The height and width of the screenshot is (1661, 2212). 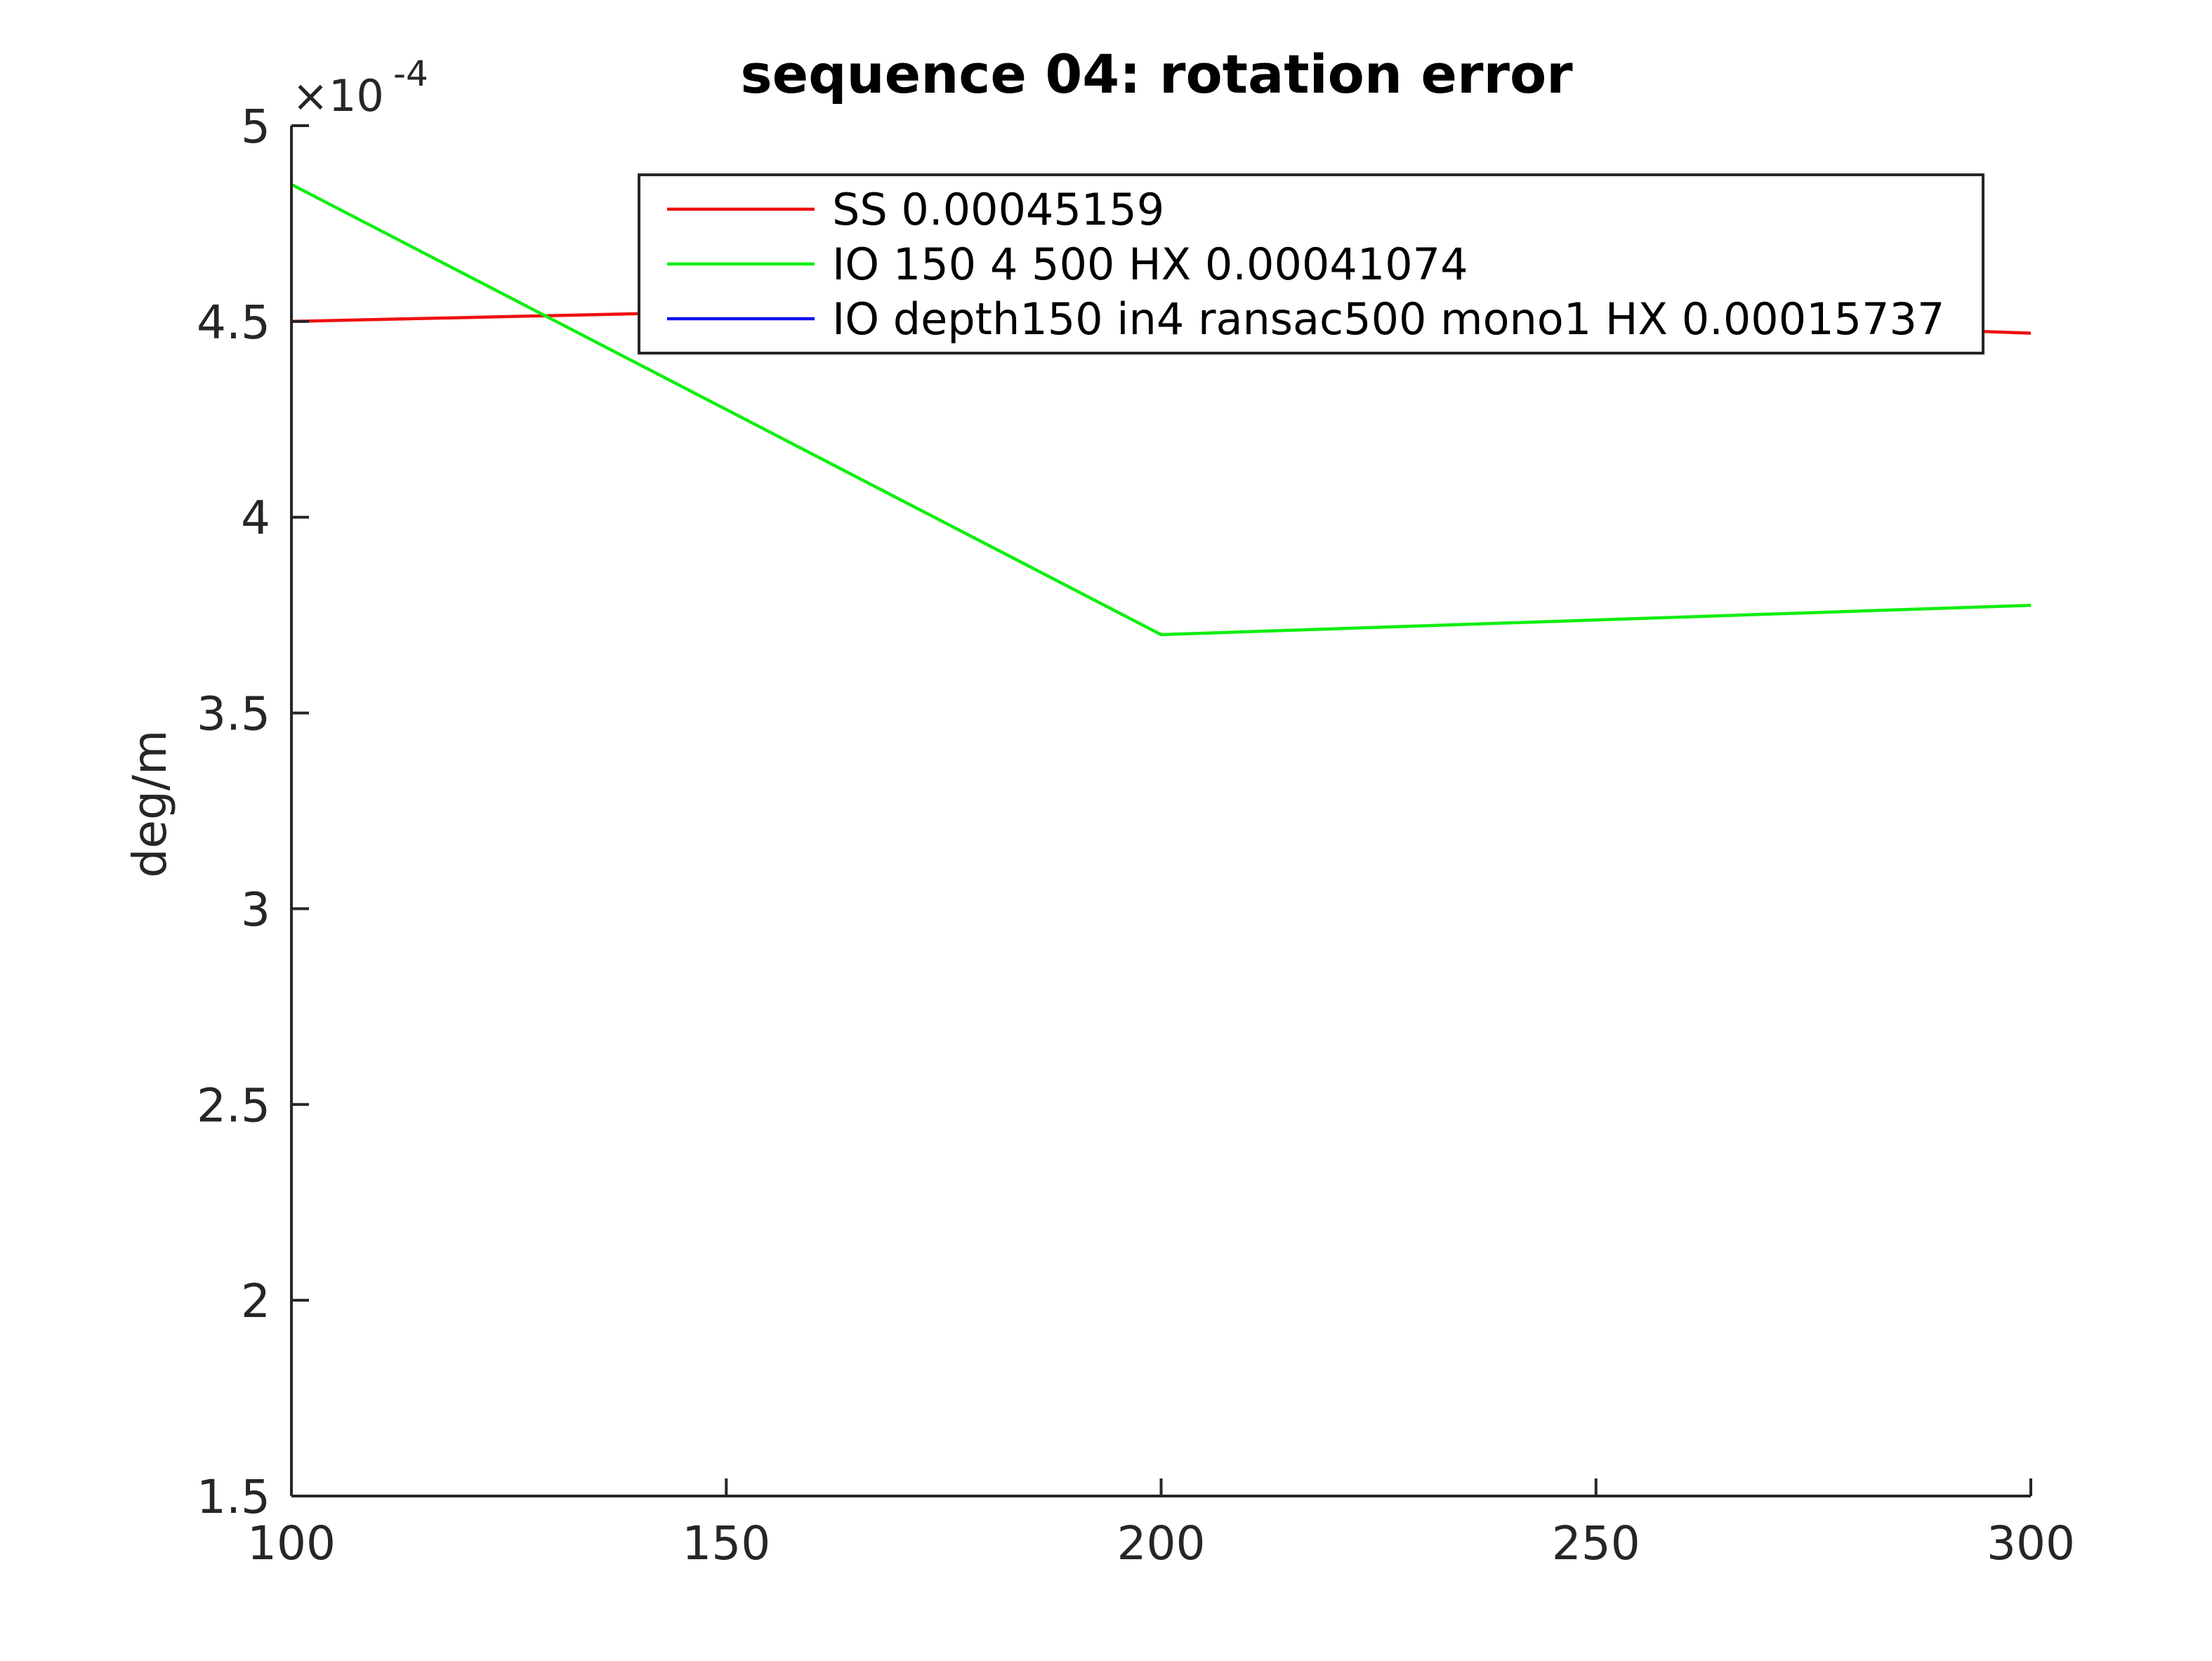 What do you see at coordinates (1150, 264) in the screenshot?
I see `legend-entry-2: IO 150 4 500 HX 0.00041074` at bounding box center [1150, 264].